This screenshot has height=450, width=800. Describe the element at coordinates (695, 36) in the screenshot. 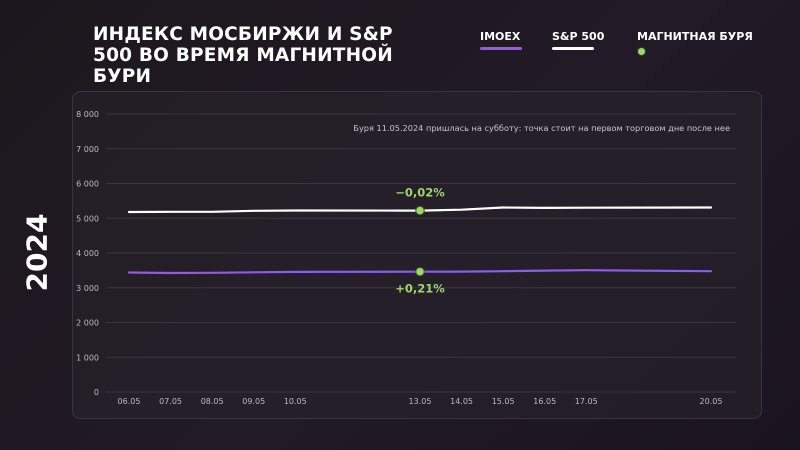

I see `legend-label-storm: МАГНИТНАЯ БУРЯ` at that location.